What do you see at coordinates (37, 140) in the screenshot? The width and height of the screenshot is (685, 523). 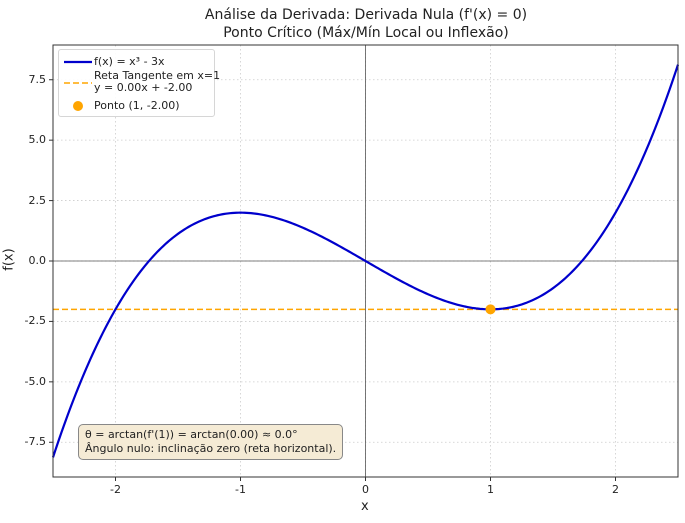 I see `y-tick-label: 5.0` at bounding box center [37, 140].